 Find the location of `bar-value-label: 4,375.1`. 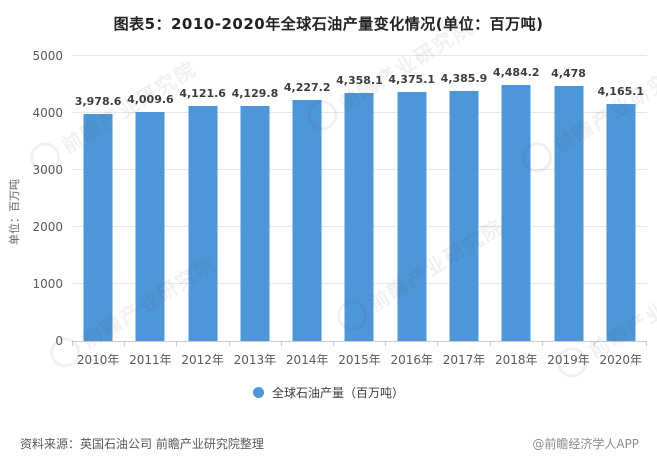

bar-value-label: 4,375.1 is located at coordinates (412, 79).